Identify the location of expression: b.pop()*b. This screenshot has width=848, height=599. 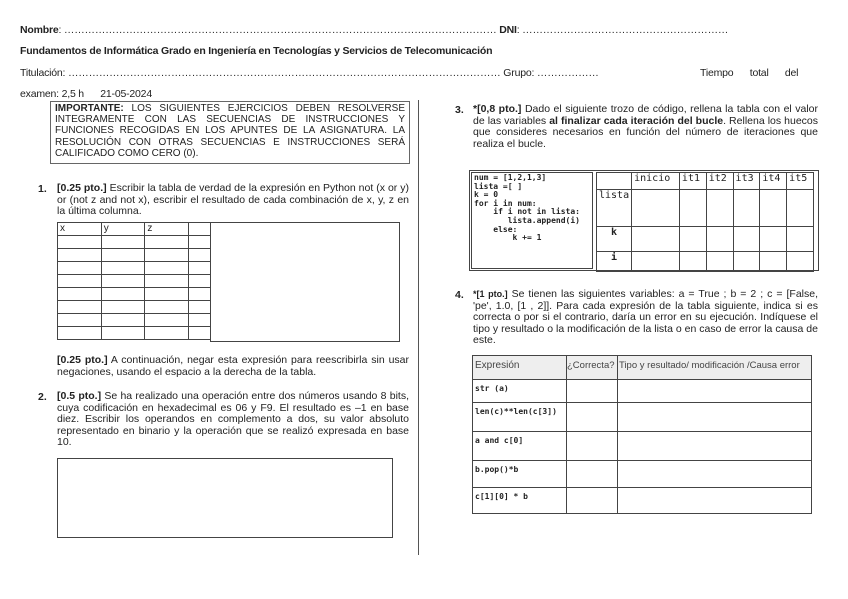
(519, 474).